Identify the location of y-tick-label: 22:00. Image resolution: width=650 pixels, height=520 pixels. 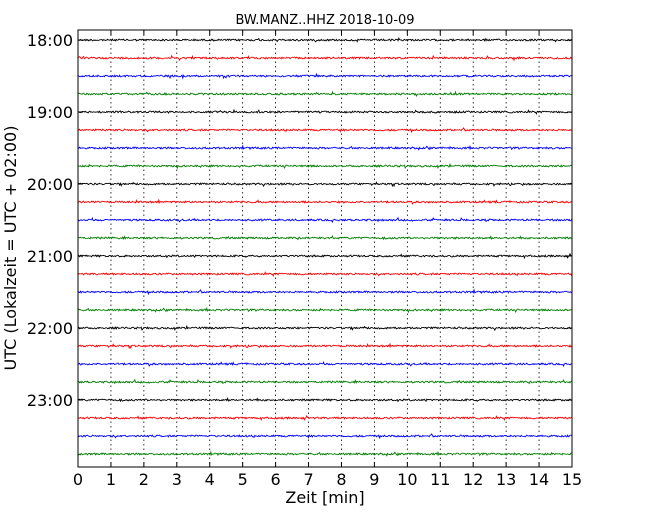
(50, 328).